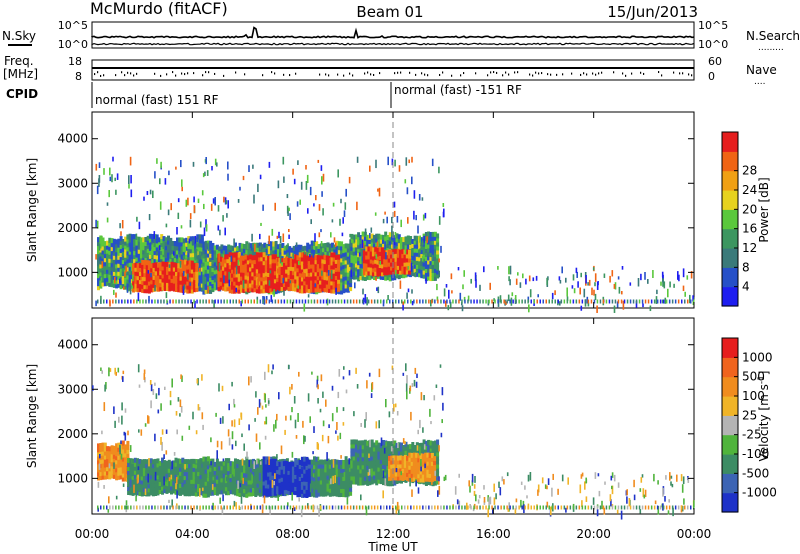 This screenshot has width=800, height=554. Describe the element at coordinates (73, 44) in the screenshot. I see `sky-axis-bottom: 10^0` at that location.